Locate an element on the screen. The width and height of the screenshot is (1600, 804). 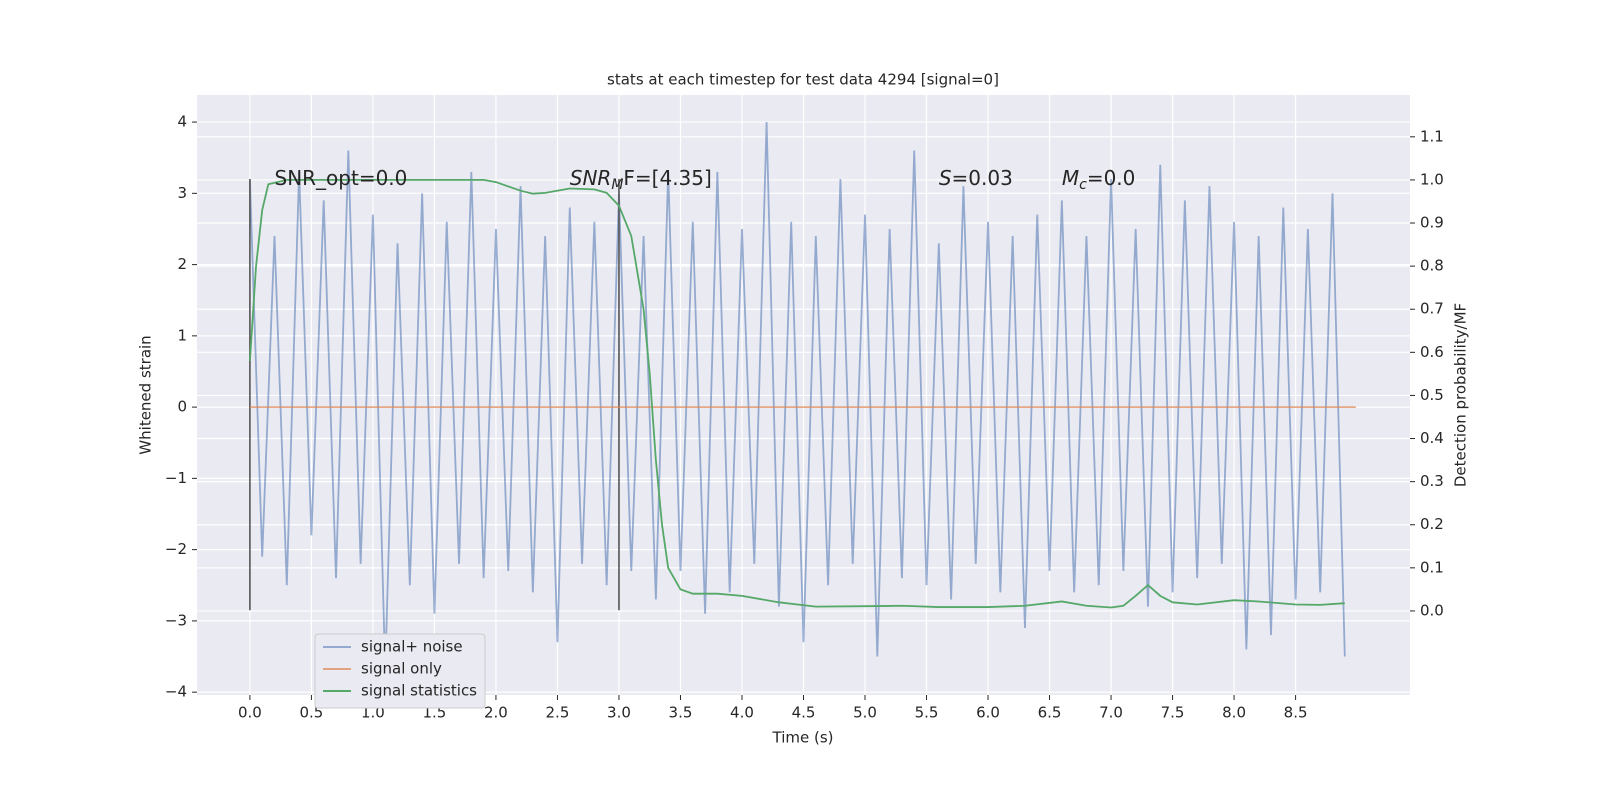
annotation-part: SNR is located at coordinates (591, 178).